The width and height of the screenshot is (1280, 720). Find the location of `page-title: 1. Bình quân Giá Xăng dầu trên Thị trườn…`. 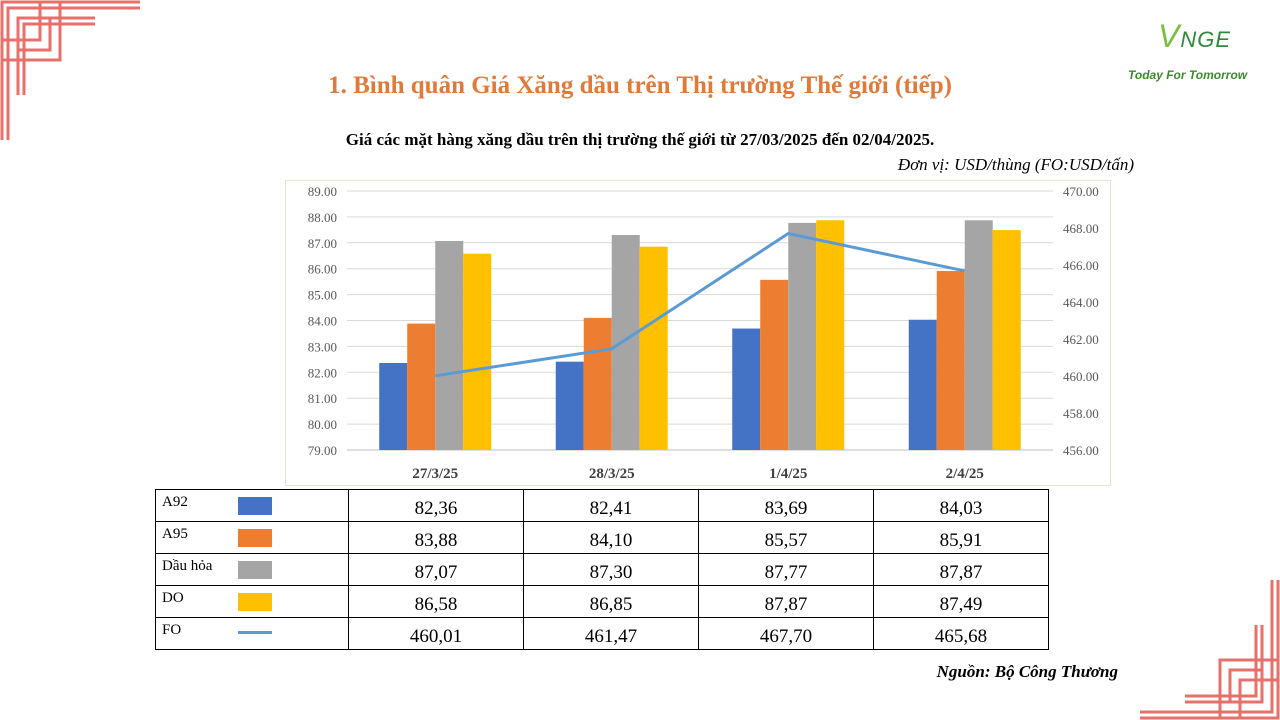

page-title: 1. Bình quân Giá Xăng dầu trên Thị trườn… is located at coordinates (640, 85).